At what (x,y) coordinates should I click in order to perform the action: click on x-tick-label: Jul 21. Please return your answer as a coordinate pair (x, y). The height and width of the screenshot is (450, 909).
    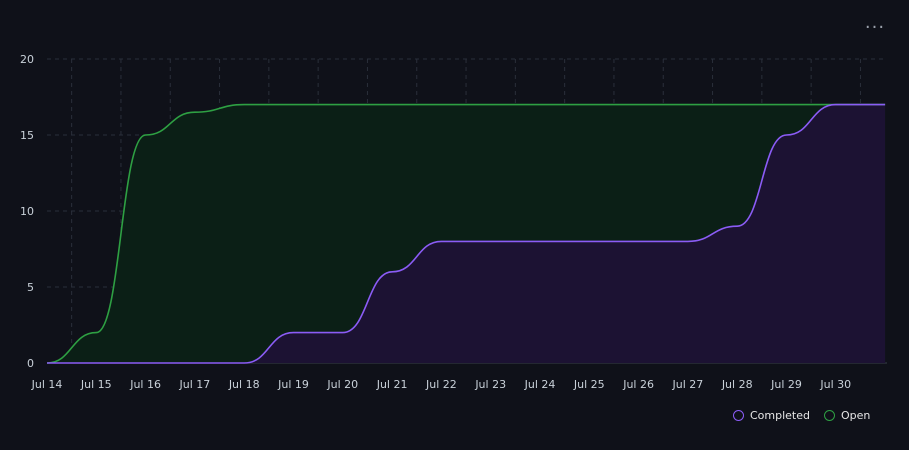
    Looking at the image, I should click on (392, 384).